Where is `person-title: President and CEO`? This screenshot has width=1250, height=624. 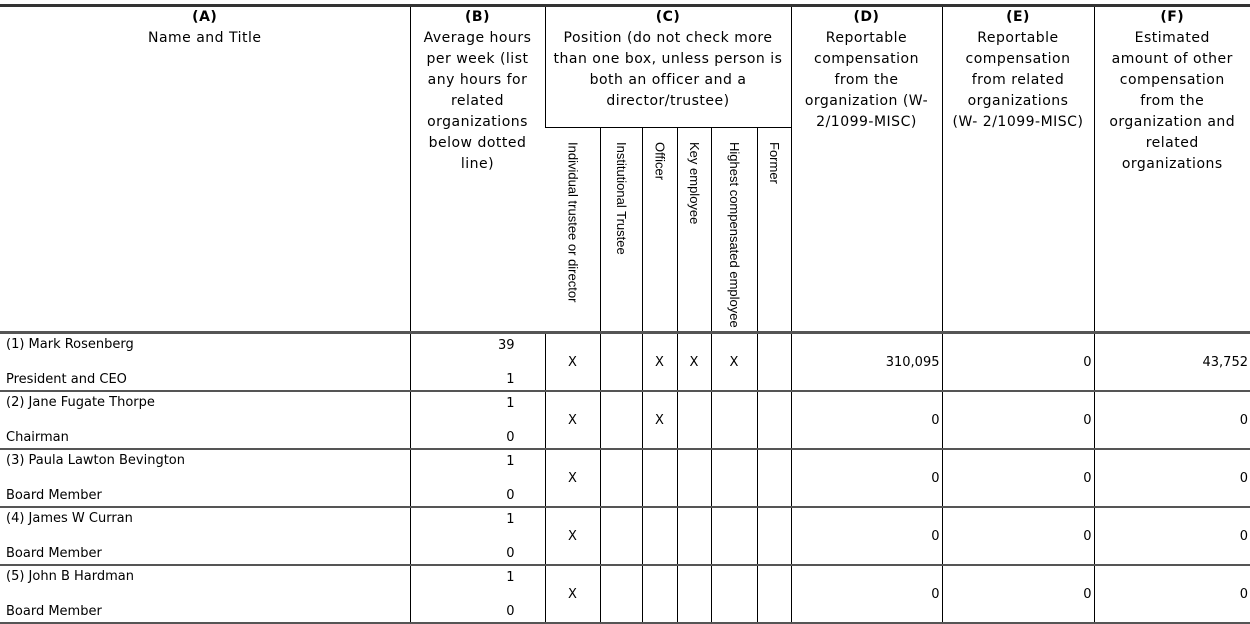
person-title: President and CEO is located at coordinates (66, 379).